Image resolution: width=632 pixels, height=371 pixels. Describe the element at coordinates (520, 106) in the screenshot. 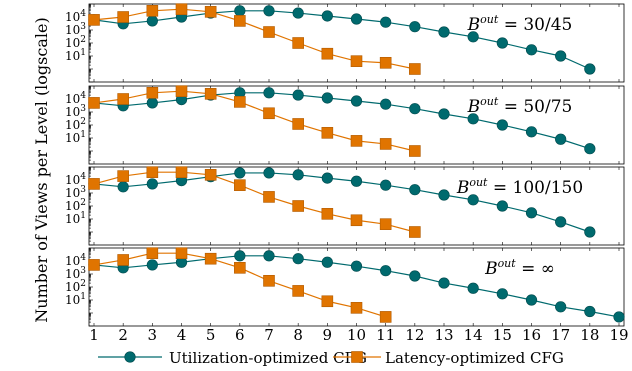

I see `panel-label: Bout = 50/75` at that location.